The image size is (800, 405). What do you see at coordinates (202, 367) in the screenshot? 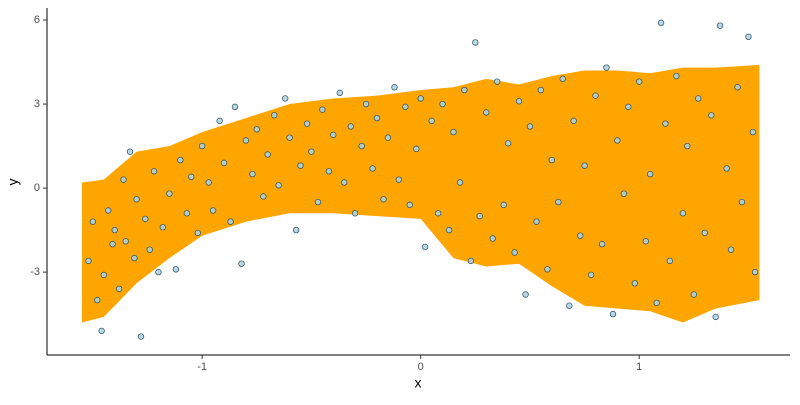
I see `x-tick-label: -1` at bounding box center [202, 367].